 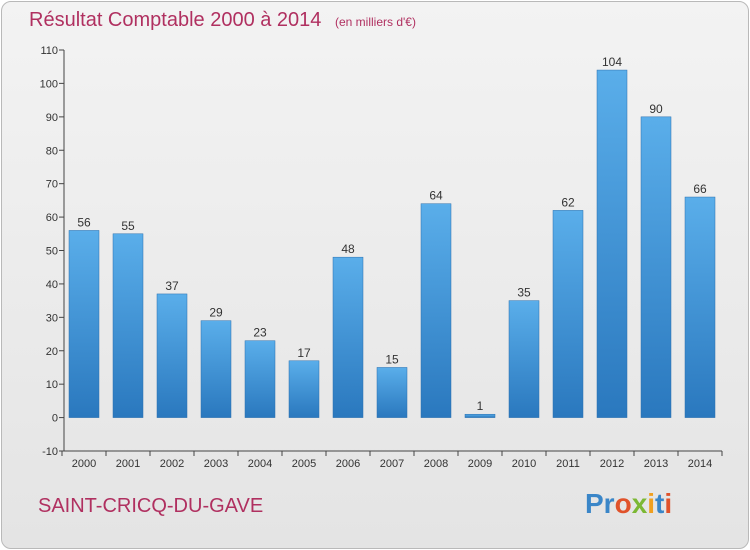 I want to click on y-tick-label: 10, so click(x=52, y=385).